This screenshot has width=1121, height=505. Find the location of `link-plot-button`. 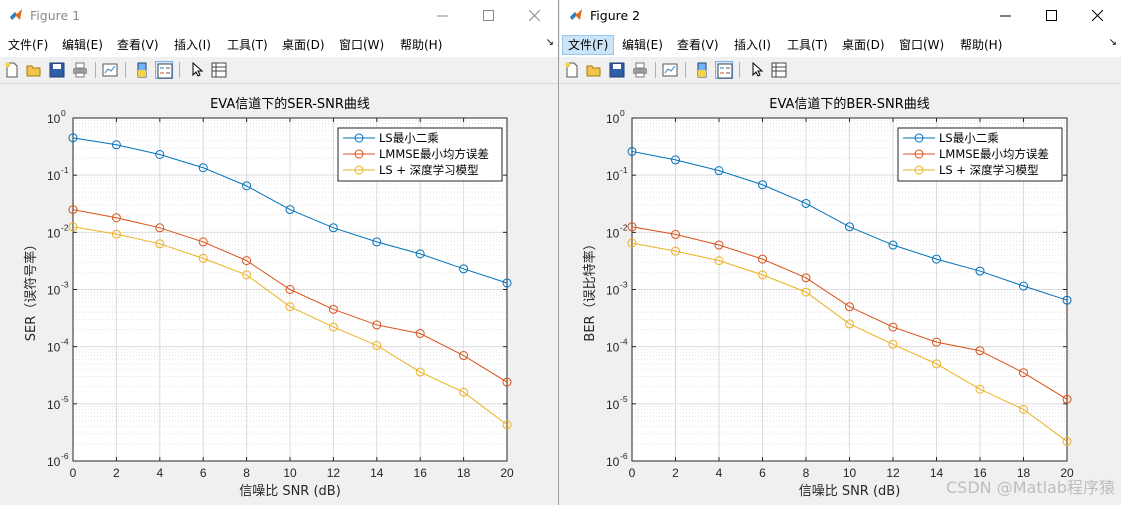

link-plot-button is located at coordinates (110, 70).